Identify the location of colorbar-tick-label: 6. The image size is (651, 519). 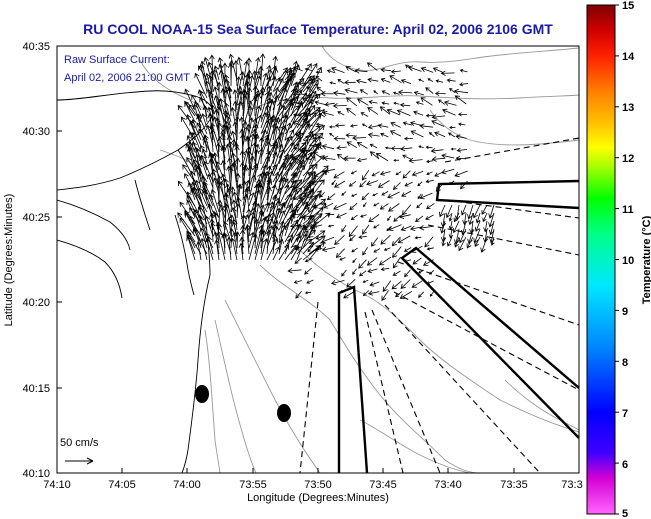
(625, 465).